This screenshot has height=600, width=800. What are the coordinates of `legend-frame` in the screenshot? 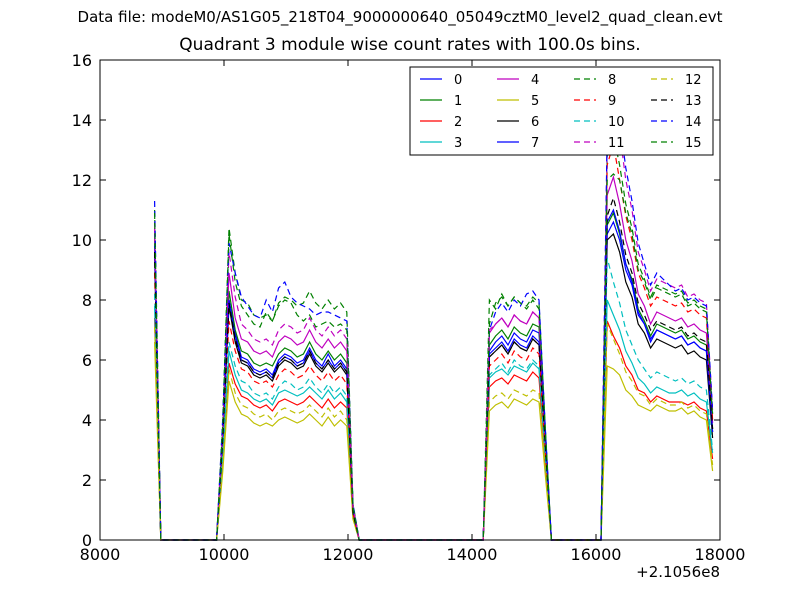 It's located at (561, 111).